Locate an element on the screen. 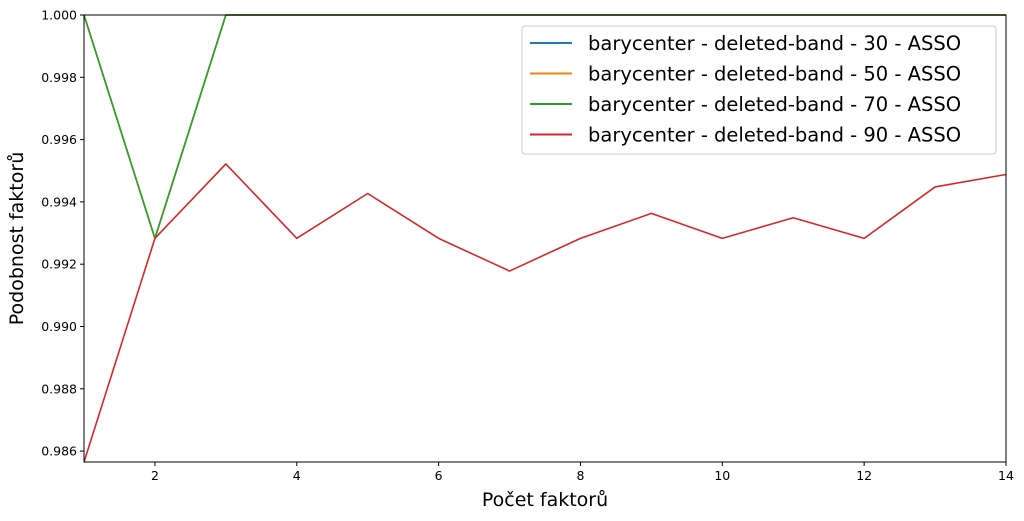  y-tick-label: 0.992 is located at coordinates (59, 264).